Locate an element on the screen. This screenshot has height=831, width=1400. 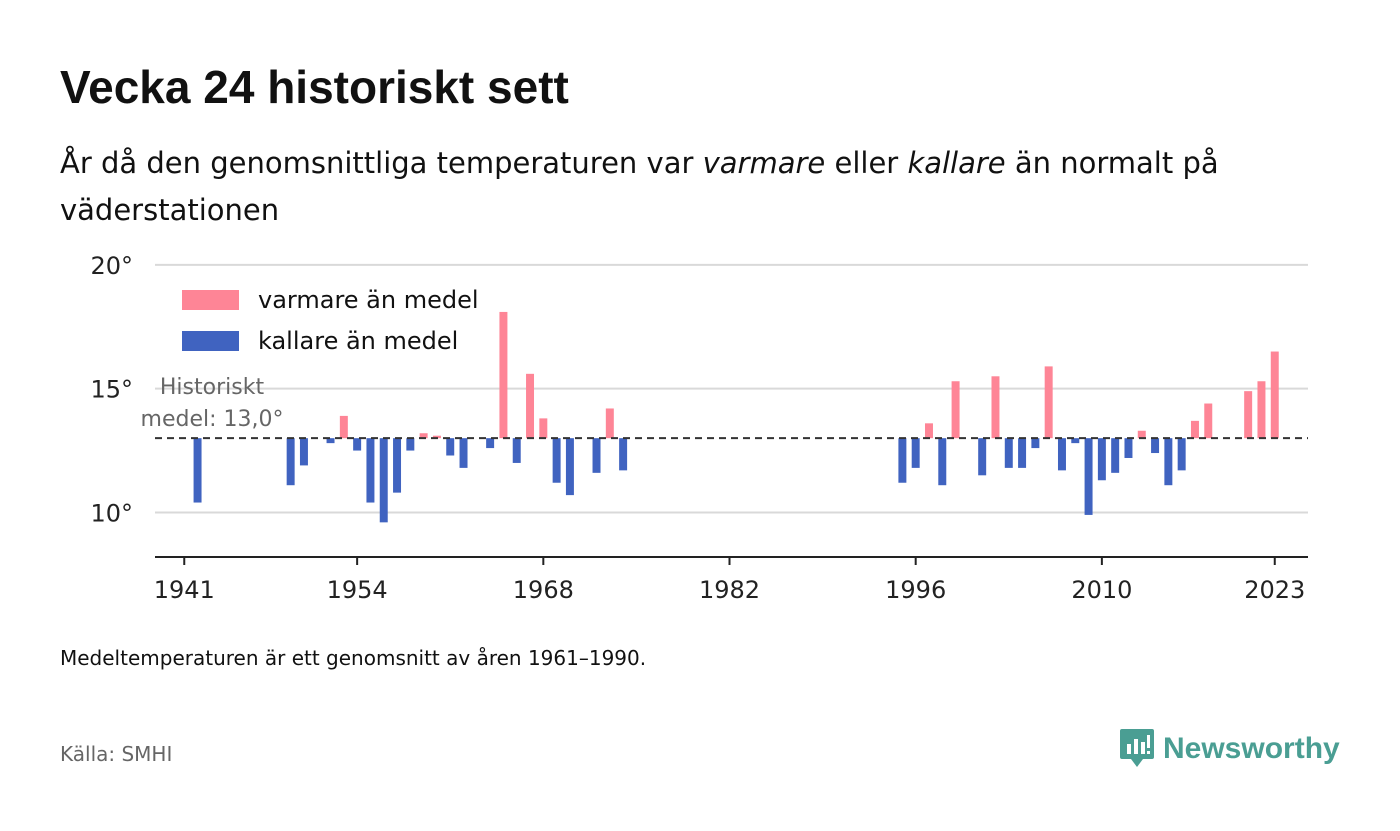
x-tick-label: 1982 is located at coordinates (729, 590).